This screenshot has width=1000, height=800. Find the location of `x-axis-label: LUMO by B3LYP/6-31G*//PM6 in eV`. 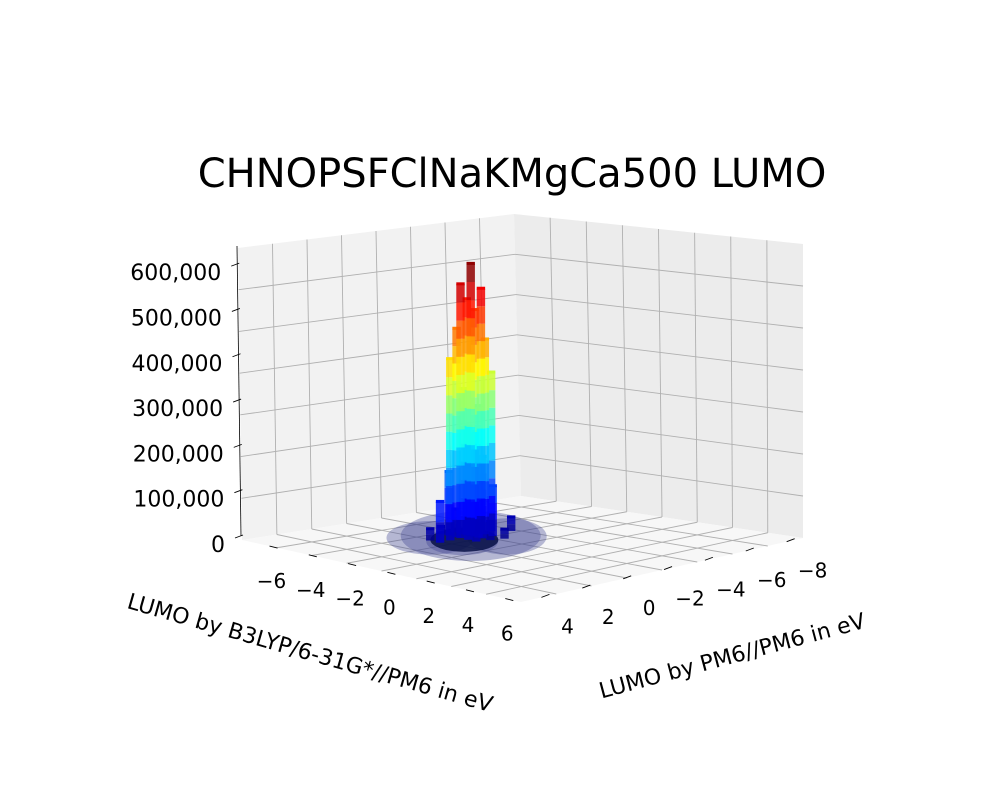

x-axis-label: LUMO by B3LYP/6-31G*//PM6 in eV is located at coordinates (309, 654).